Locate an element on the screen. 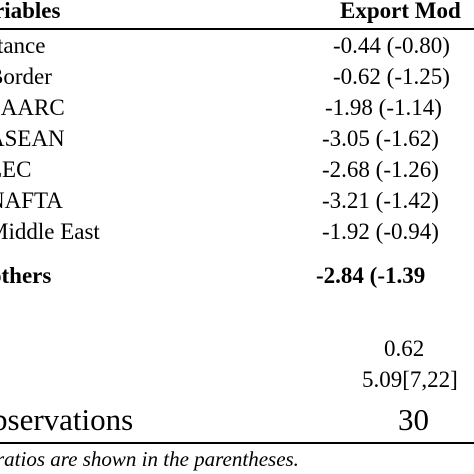 Image resolution: width=474 pixels, height=474 pixels. header-rule is located at coordinates (237, 29).